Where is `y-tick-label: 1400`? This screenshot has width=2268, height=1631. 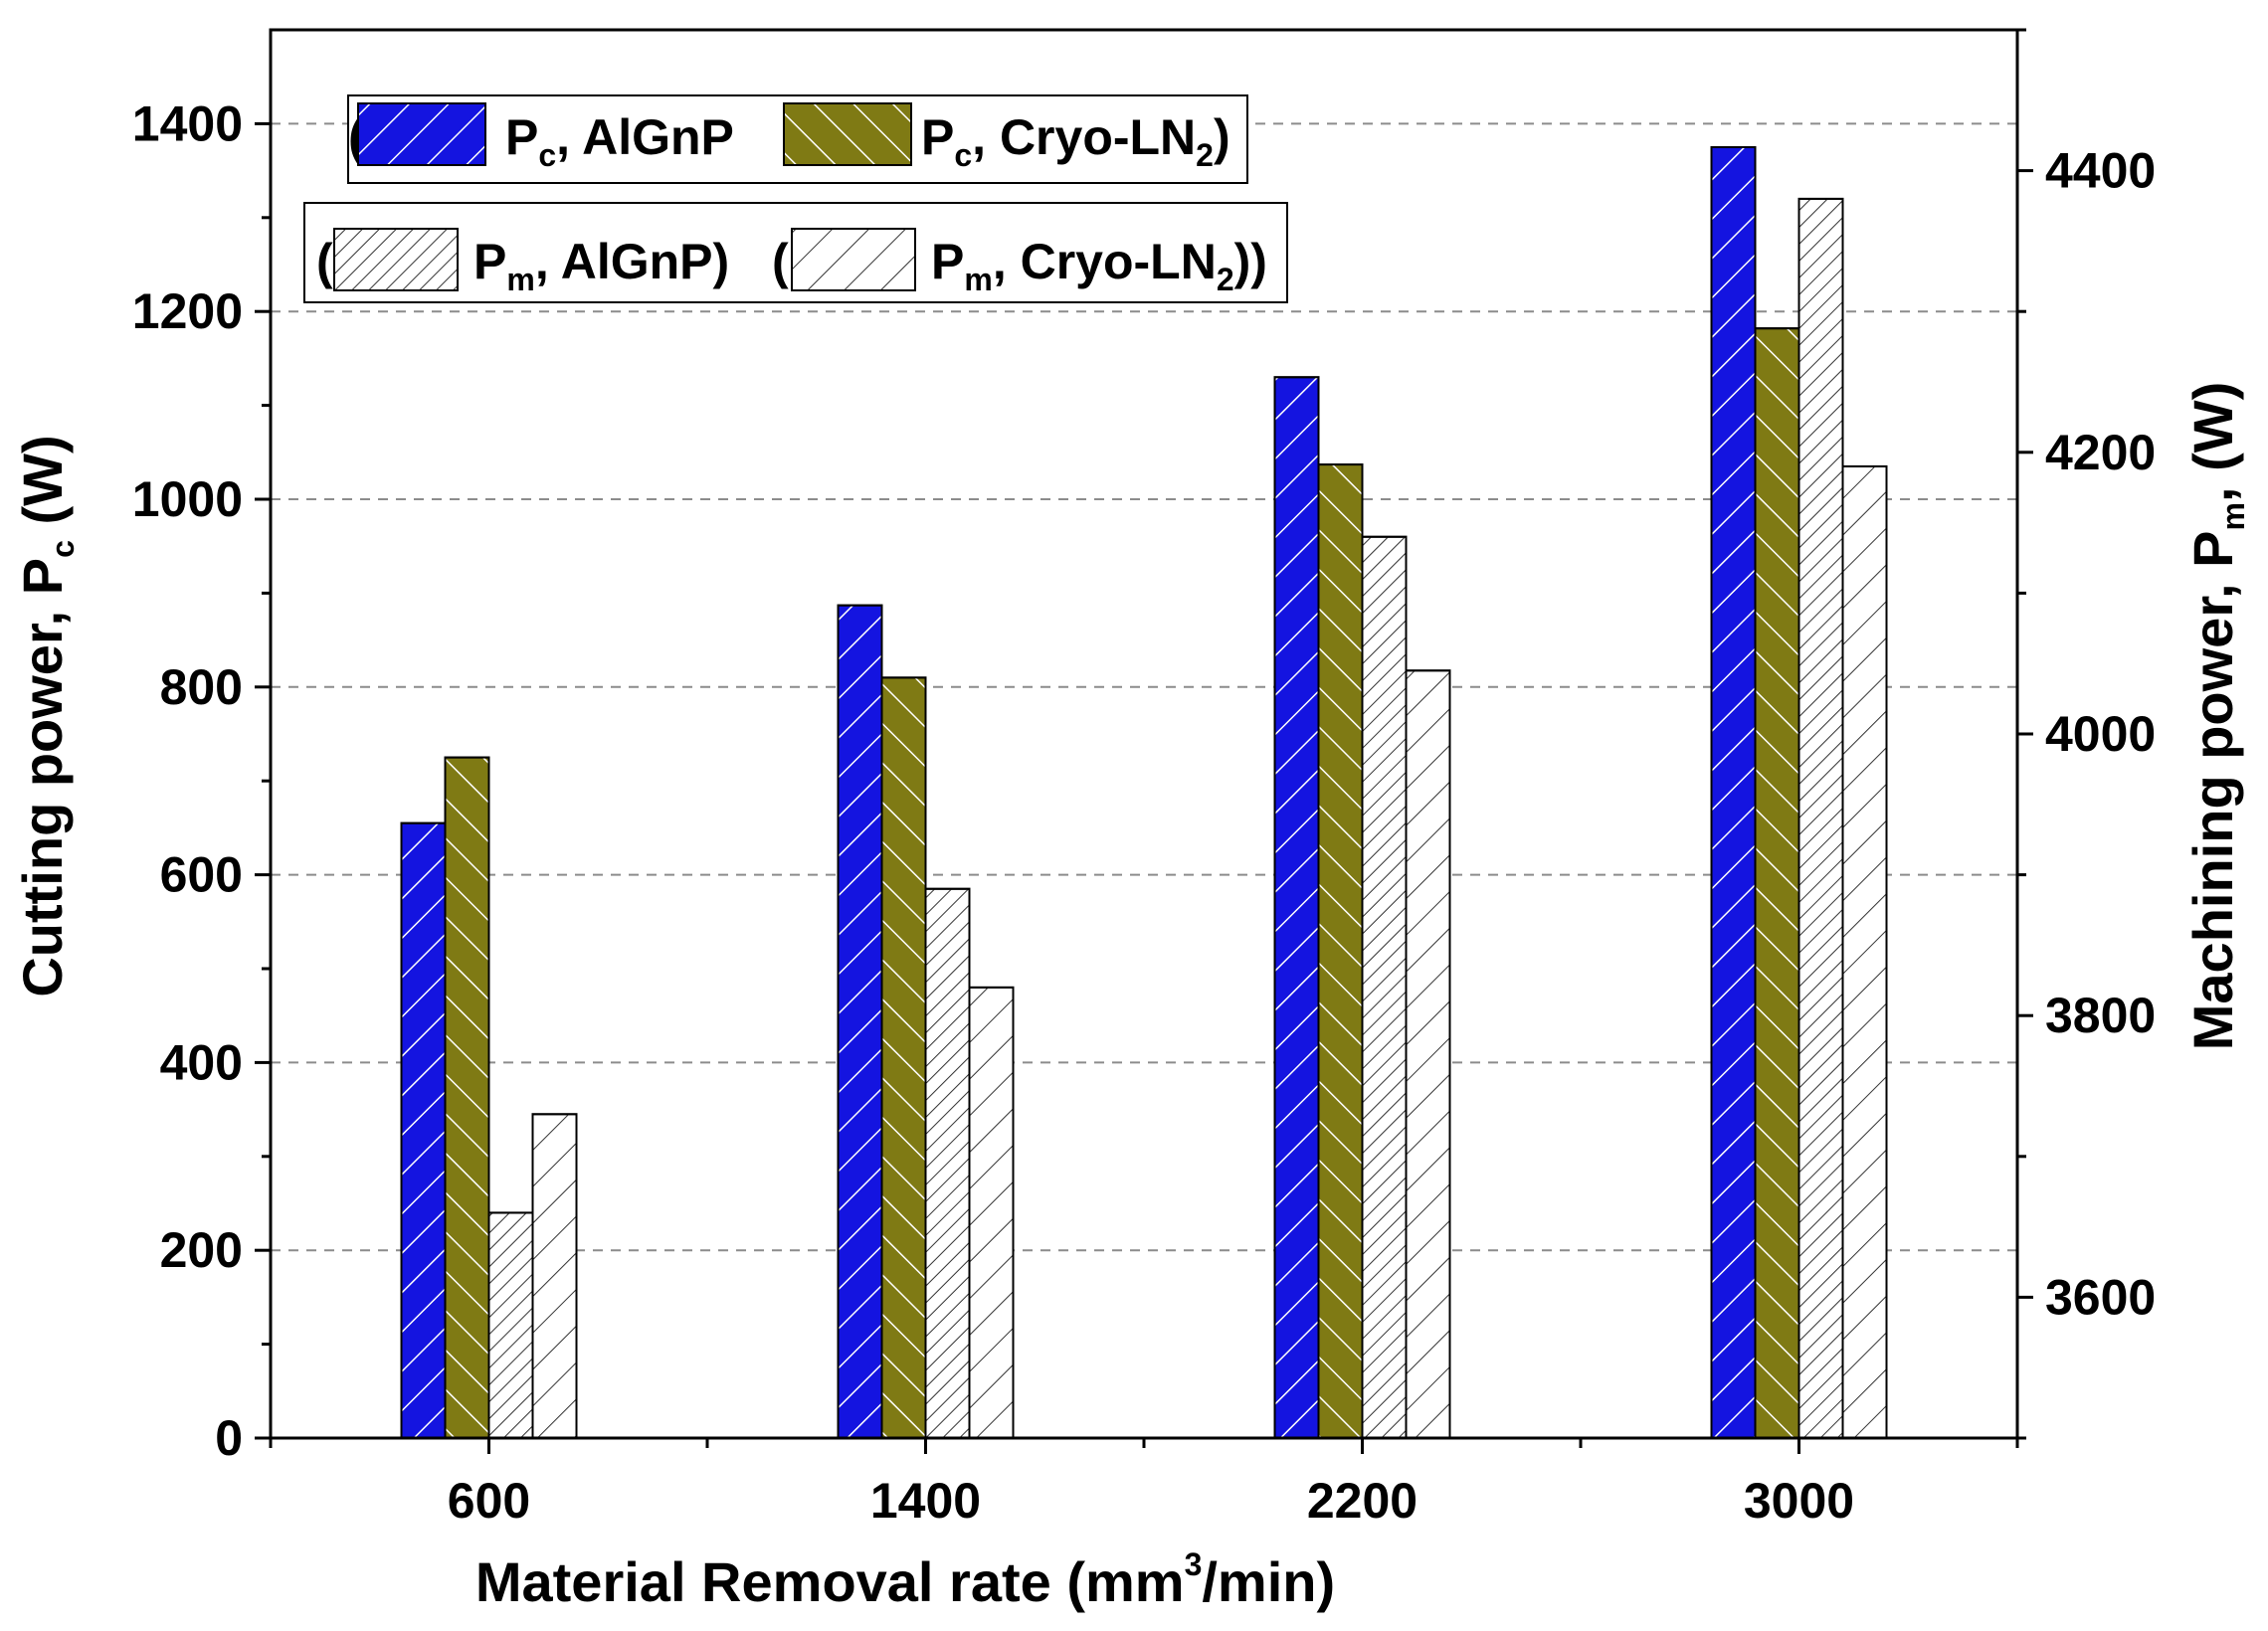 y-tick-label: 1400 is located at coordinates (187, 123).